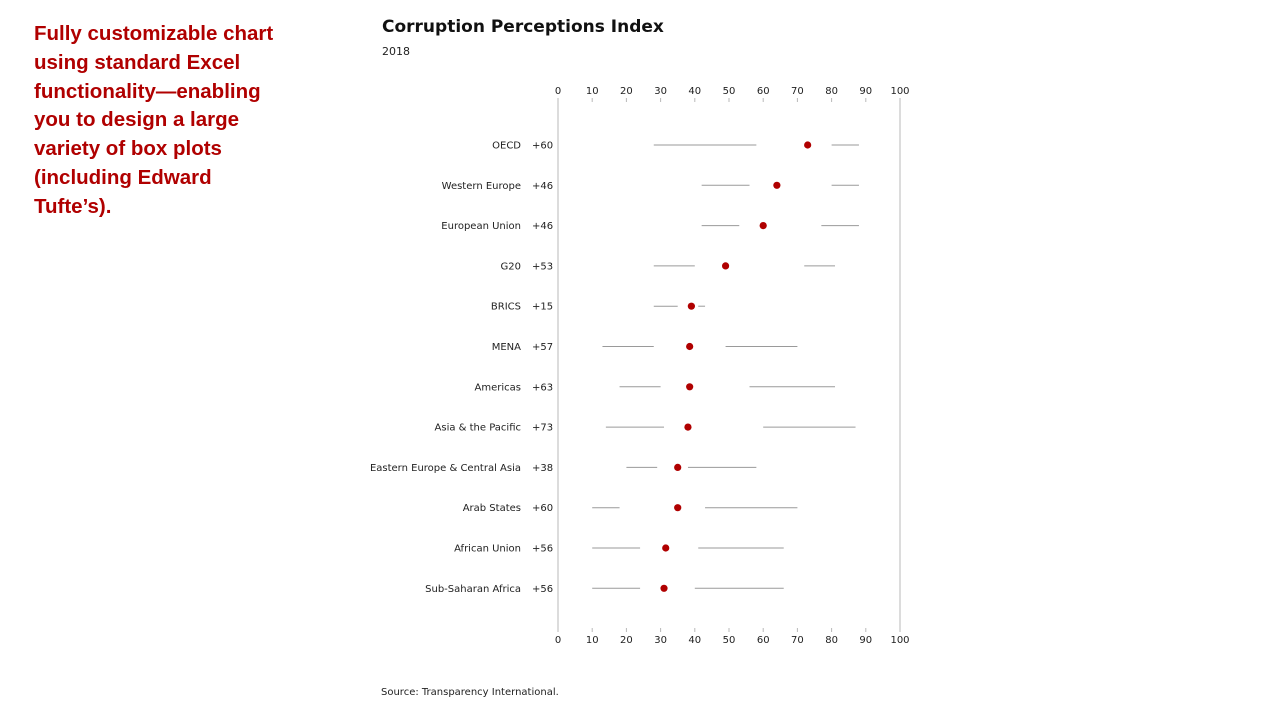 The width and height of the screenshot is (1280, 720). What do you see at coordinates (506, 146) in the screenshot?
I see `region-label: OECD` at bounding box center [506, 146].